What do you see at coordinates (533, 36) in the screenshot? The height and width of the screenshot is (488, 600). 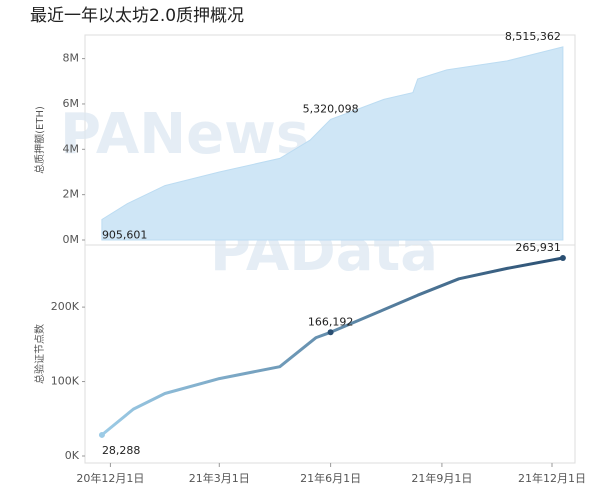 I see `data-label: 8,515,362` at bounding box center [533, 36].